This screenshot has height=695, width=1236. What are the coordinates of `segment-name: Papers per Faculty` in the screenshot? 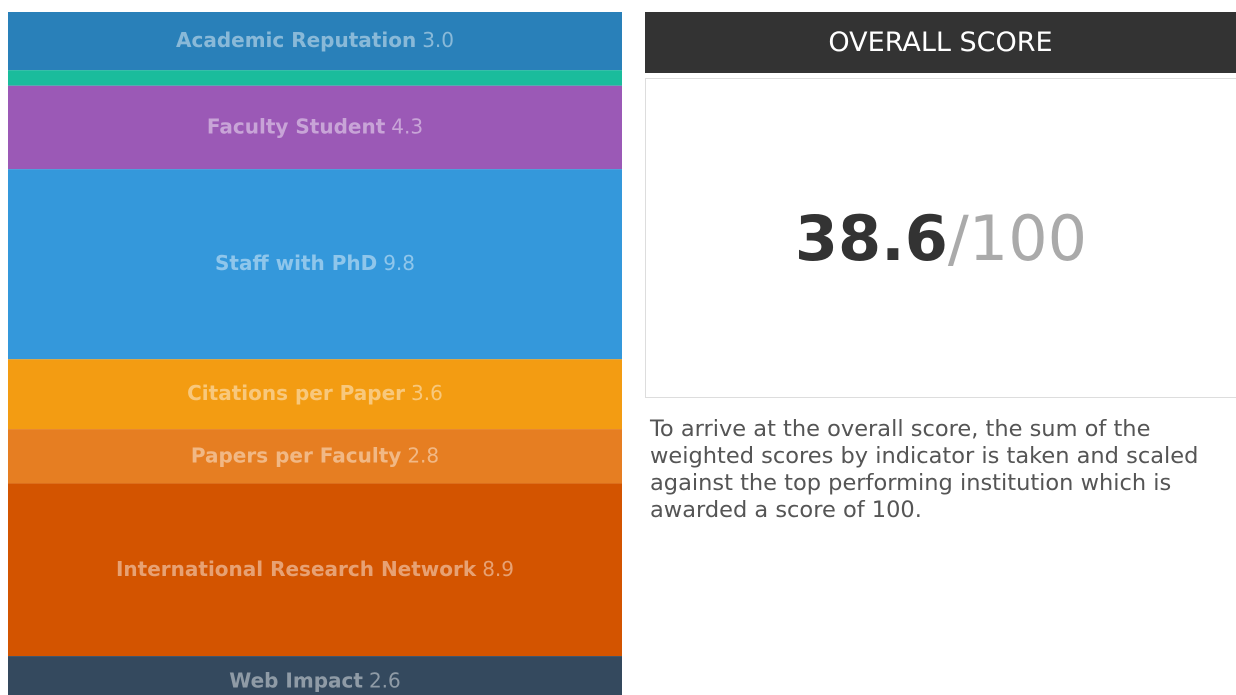 It's located at (296, 455).